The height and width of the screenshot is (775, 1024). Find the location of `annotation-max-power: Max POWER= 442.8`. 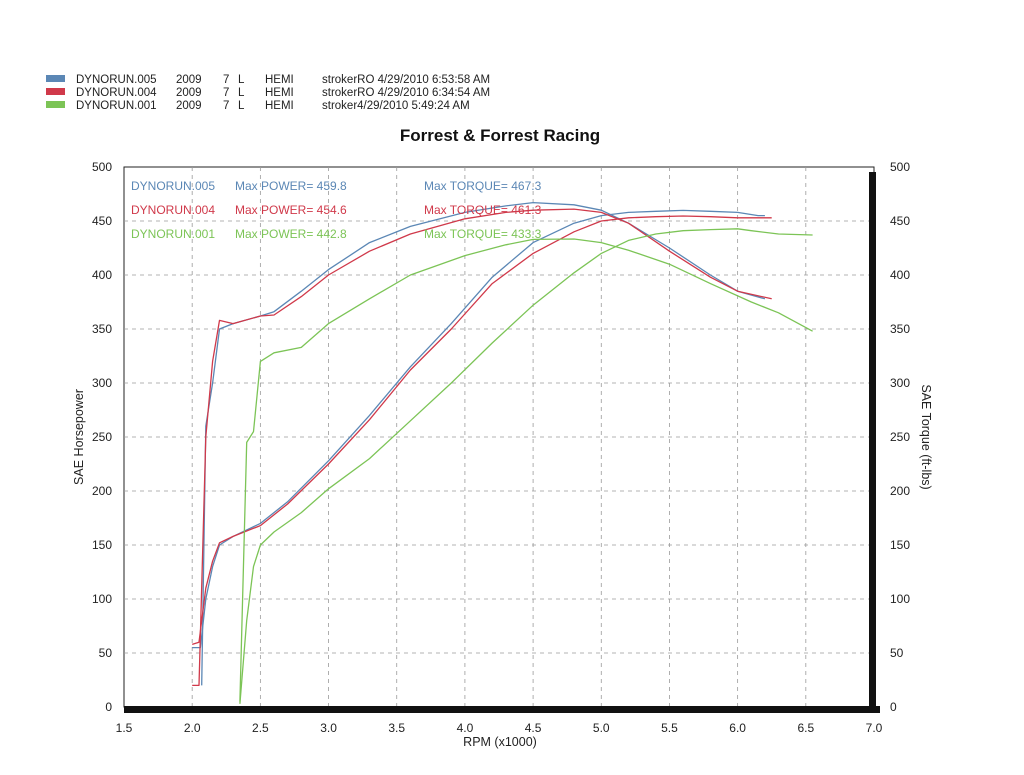

annotation-max-power: Max POWER= 442.8 is located at coordinates (291, 234).